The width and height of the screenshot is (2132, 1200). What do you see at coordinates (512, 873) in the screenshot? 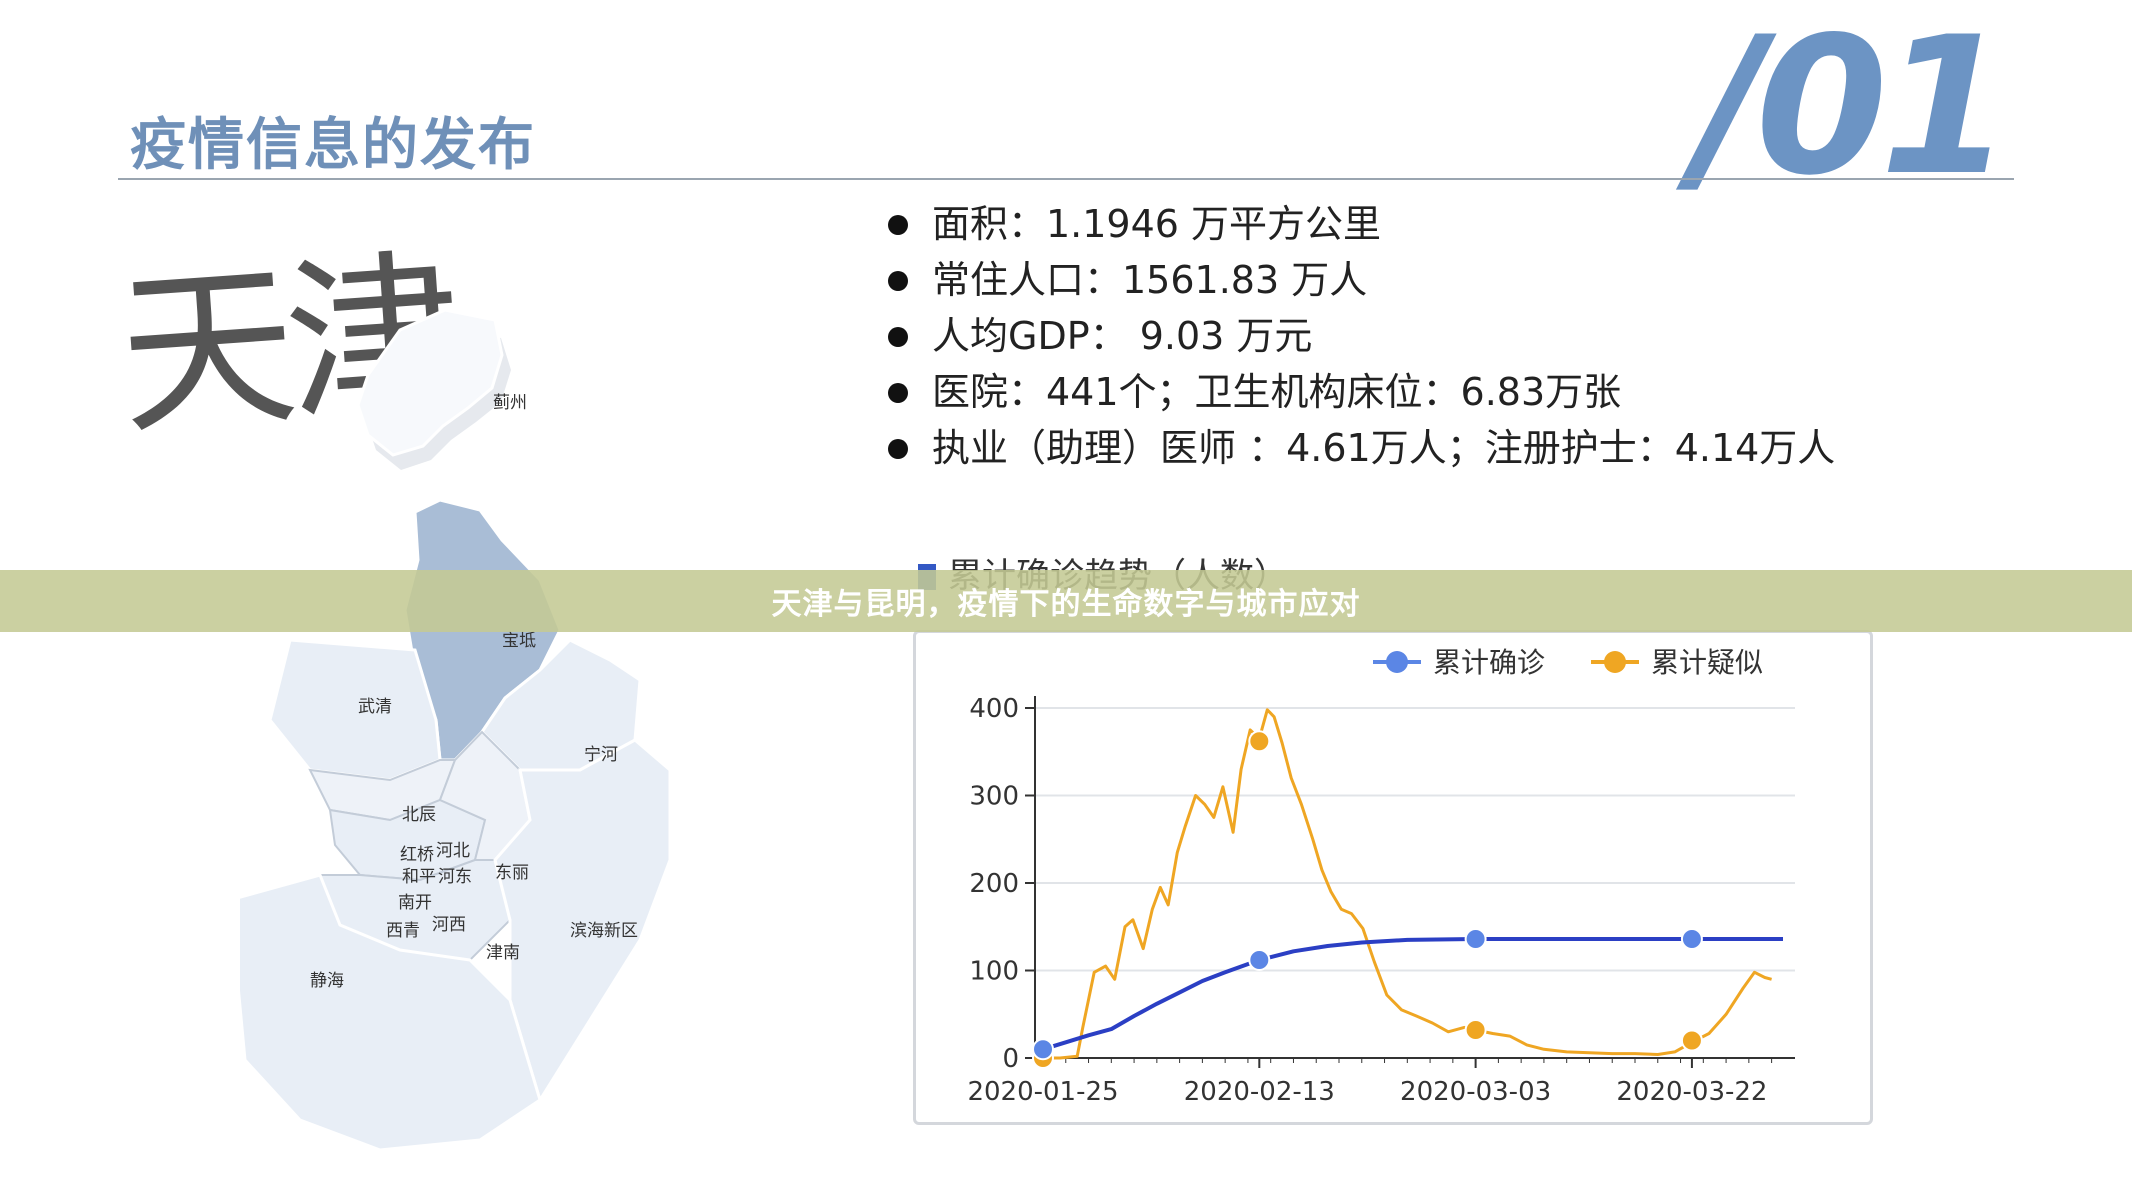
I see `map-label: 东丽` at bounding box center [512, 873].